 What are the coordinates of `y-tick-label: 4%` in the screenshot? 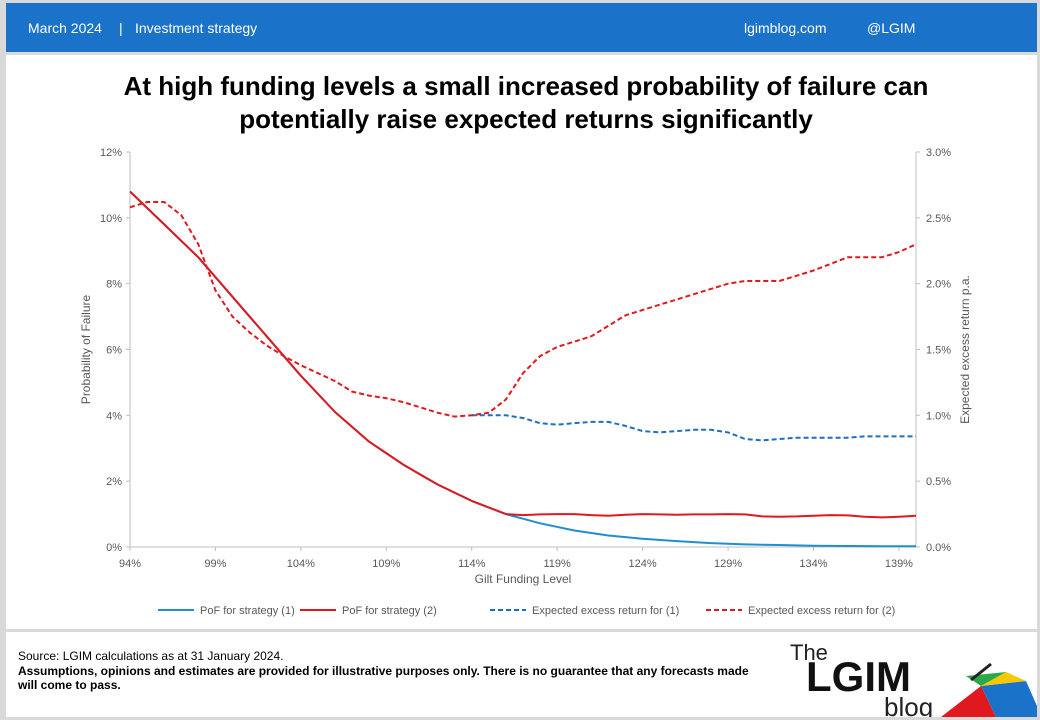 It's located at (114, 416).